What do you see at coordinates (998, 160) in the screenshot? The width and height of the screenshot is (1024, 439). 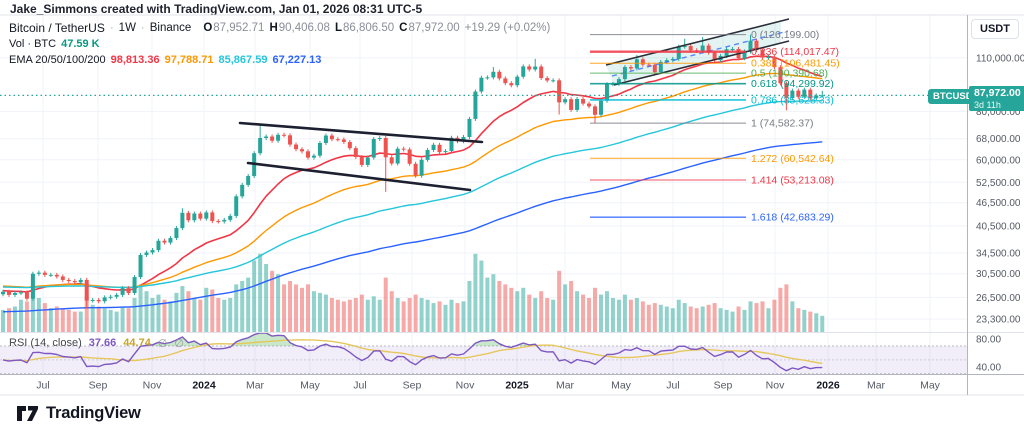 I see `price-tick-label: 60,000.00` at bounding box center [998, 160].